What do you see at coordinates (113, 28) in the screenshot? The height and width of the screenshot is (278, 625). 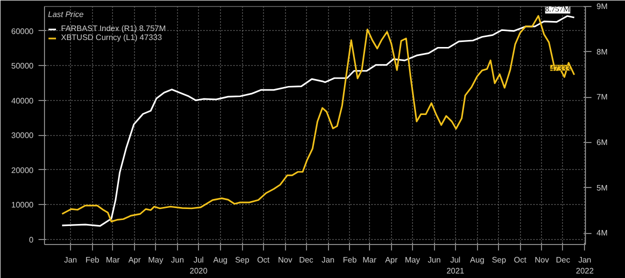 I see `legend-label: FARBAST Index (R1) 8.757M` at bounding box center [113, 28].